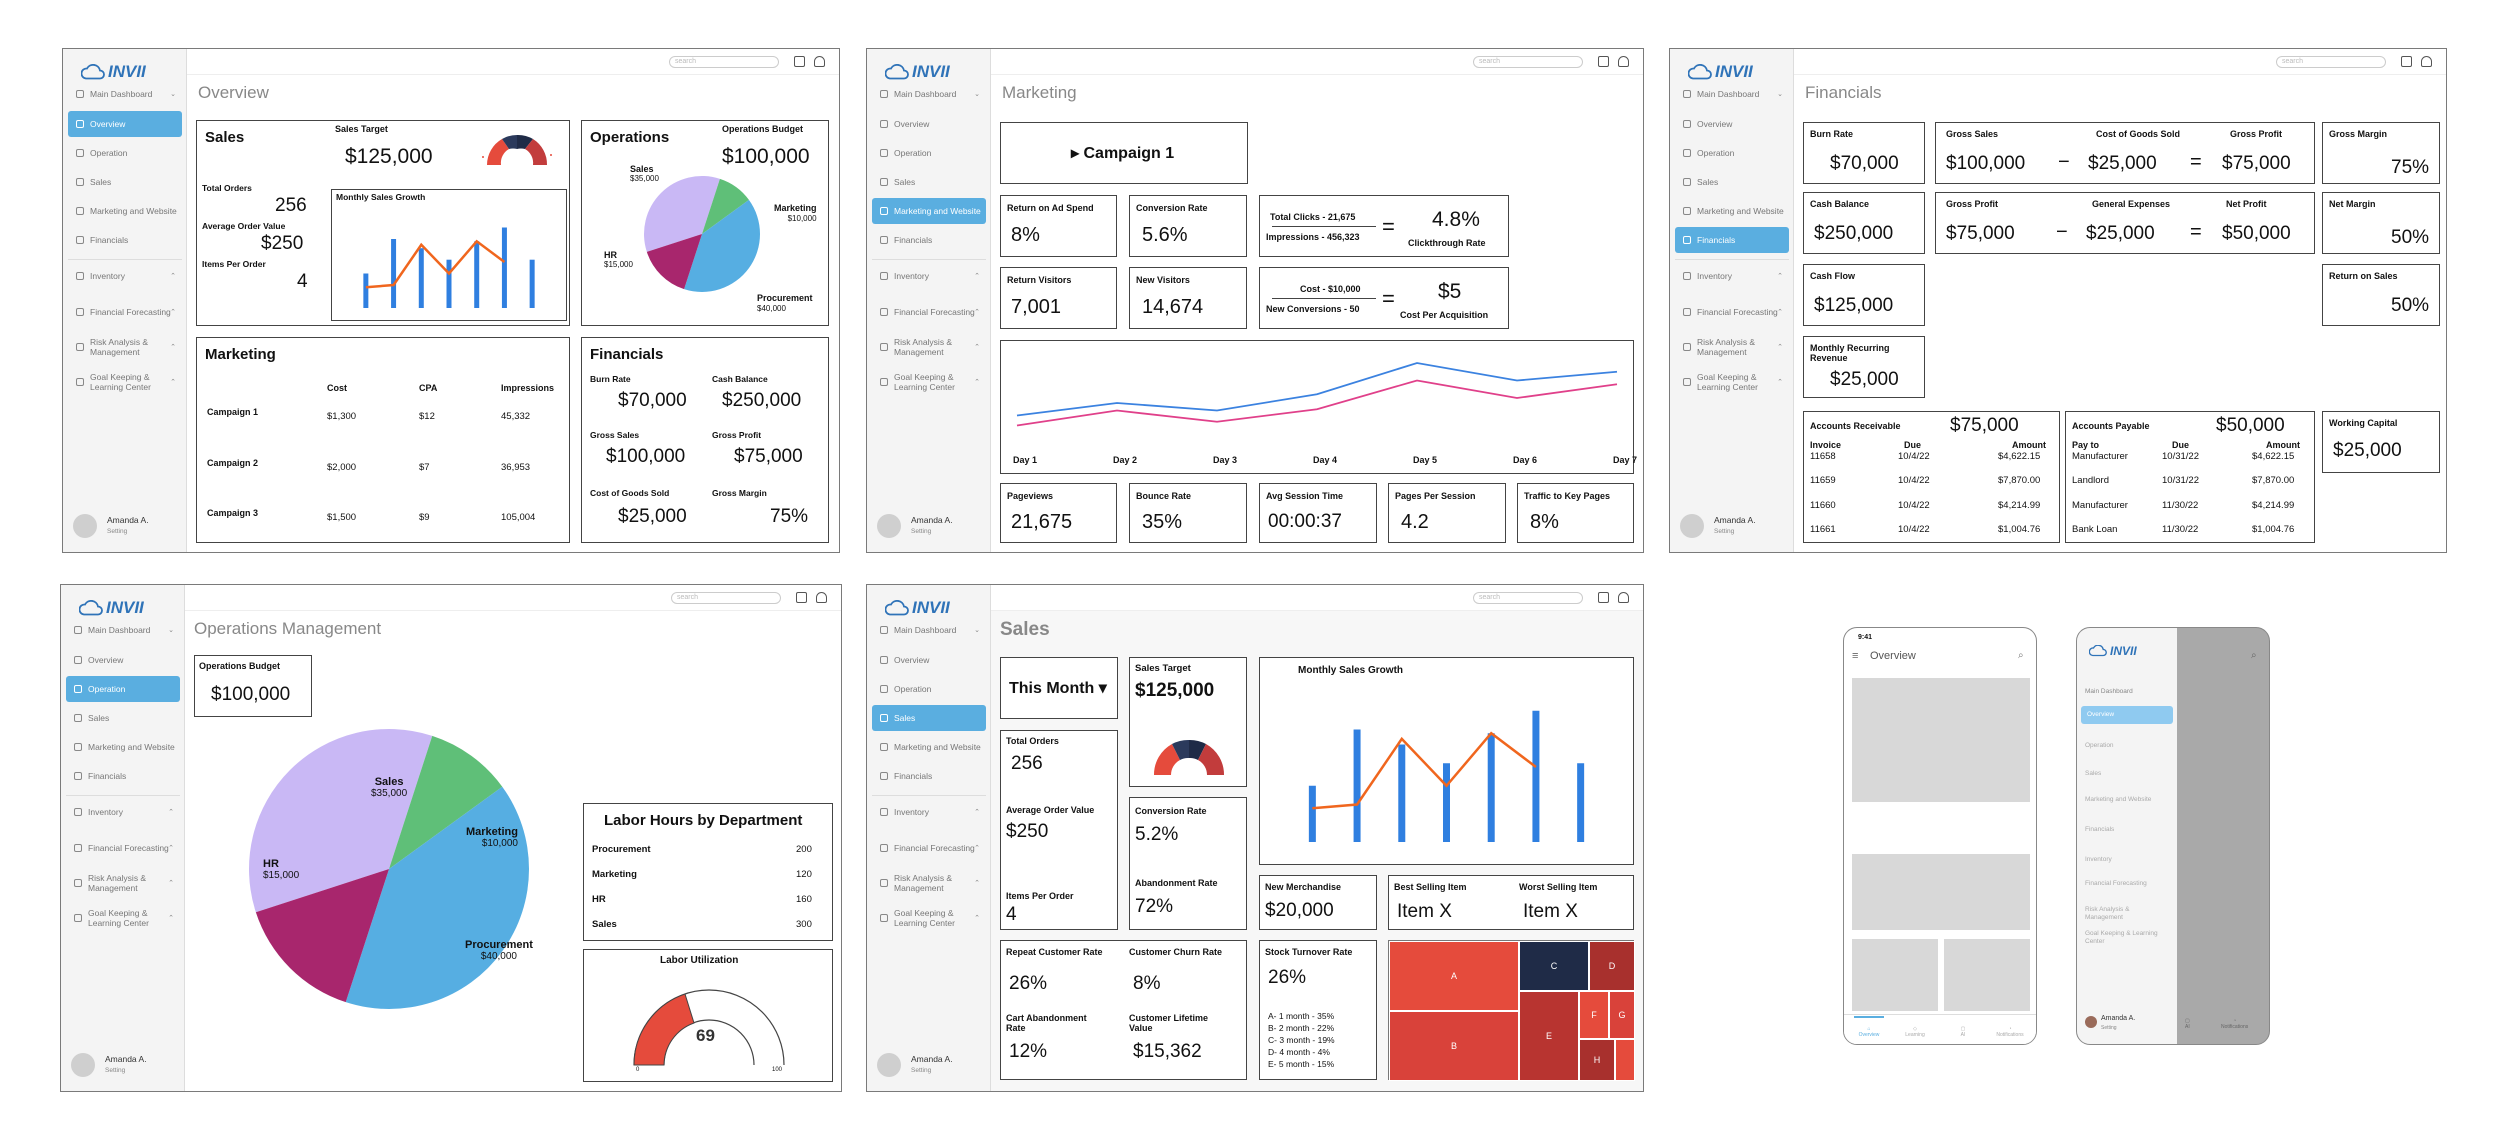 The height and width of the screenshot is (1138, 2500). Describe the element at coordinates (2107, 913) in the screenshot. I see `nav-risk: Risk Analysis & Management` at that location.